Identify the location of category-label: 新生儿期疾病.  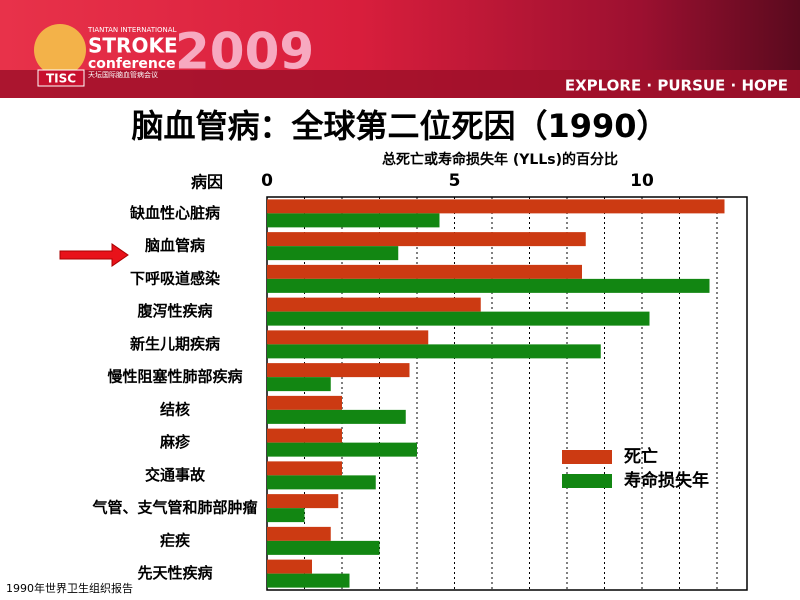
(175, 344).